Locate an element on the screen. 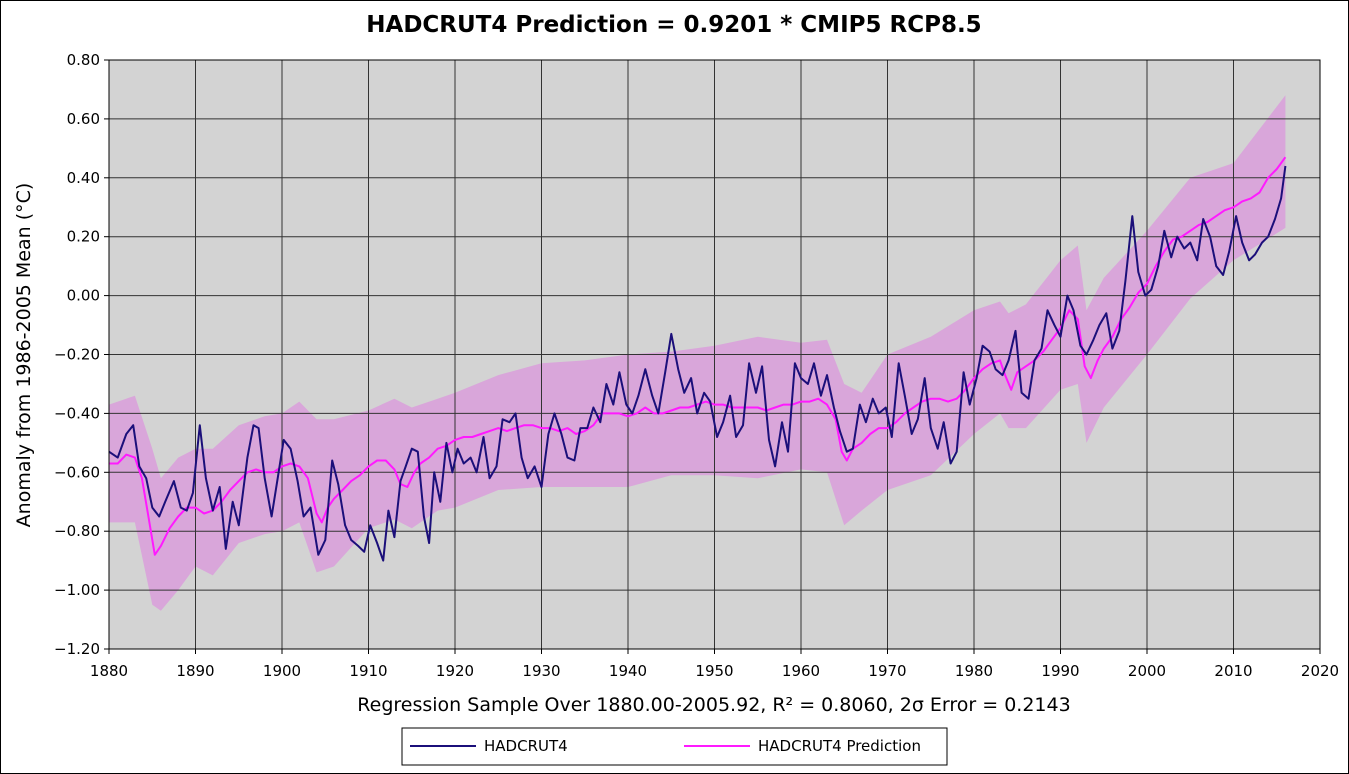 The width and height of the screenshot is (1349, 774). y-tick-label: 0.20 is located at coordinates (83, 237).